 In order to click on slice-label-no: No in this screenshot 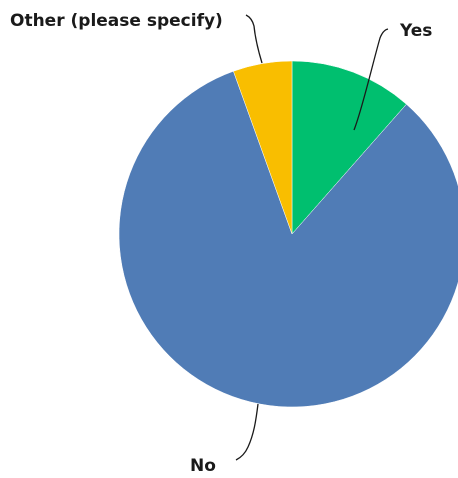, I will do `click(203, 466)`.